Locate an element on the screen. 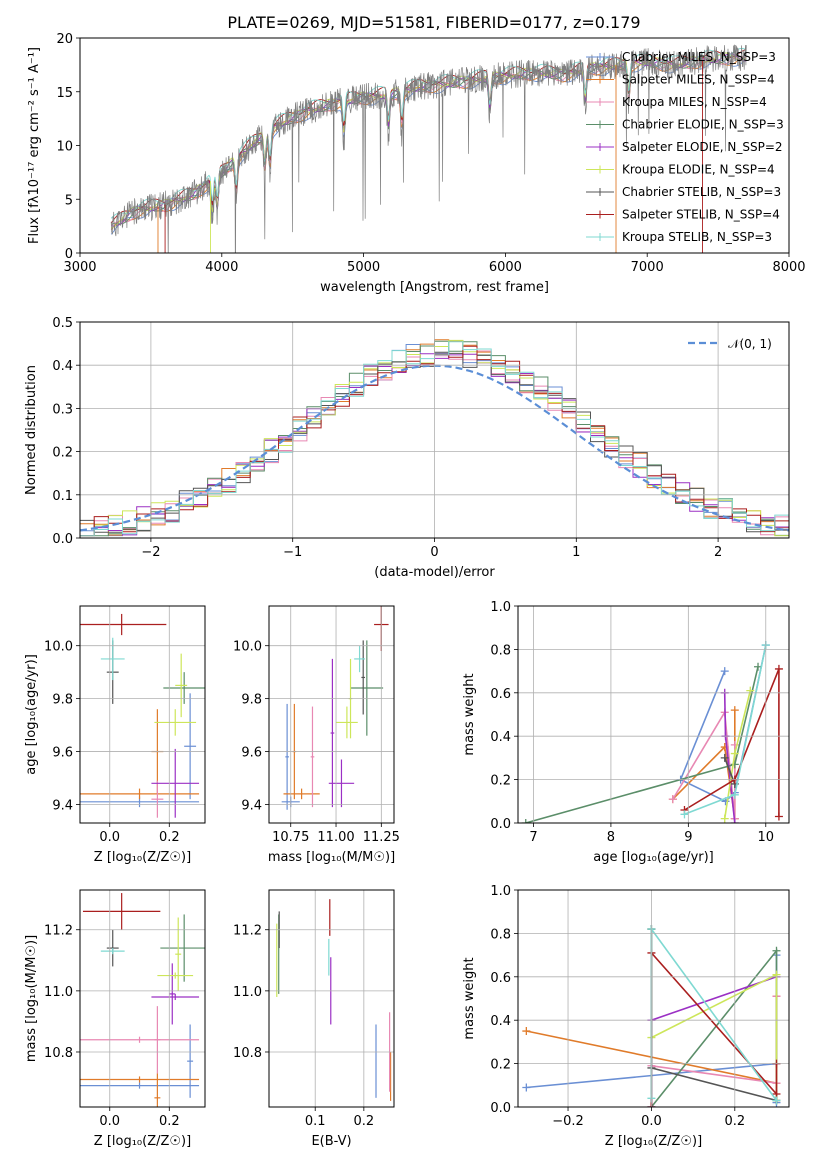 This screenshot has width=819, height=1170. x-tick-label: 11.25 is located at coordinates (381, 837).